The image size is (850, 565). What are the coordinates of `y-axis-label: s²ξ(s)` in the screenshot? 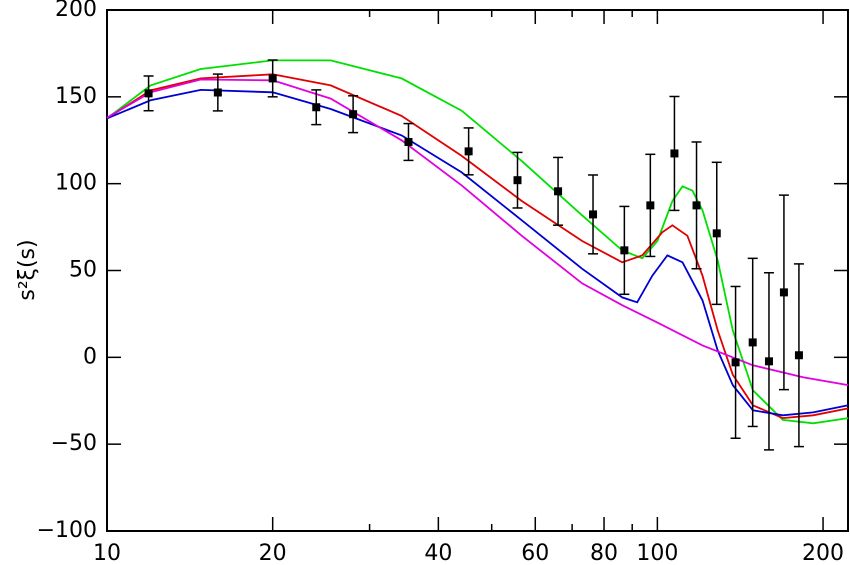 It's located at (27, 269).